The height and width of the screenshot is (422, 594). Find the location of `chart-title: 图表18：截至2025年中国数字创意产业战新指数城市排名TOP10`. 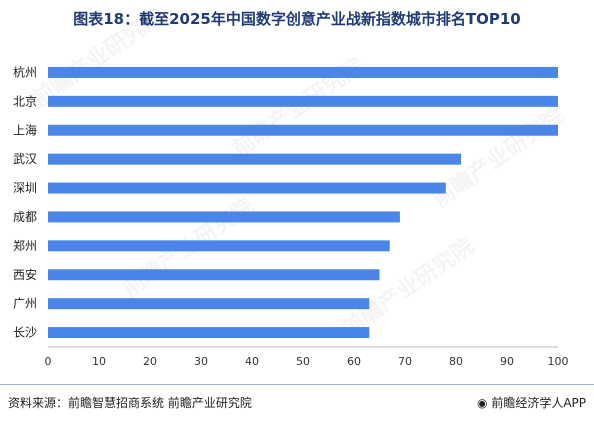

chart-title: 图表18：截至2025年中国数字创意产业战新指数城市排名TOP10 is located at coordinates (297, 19).